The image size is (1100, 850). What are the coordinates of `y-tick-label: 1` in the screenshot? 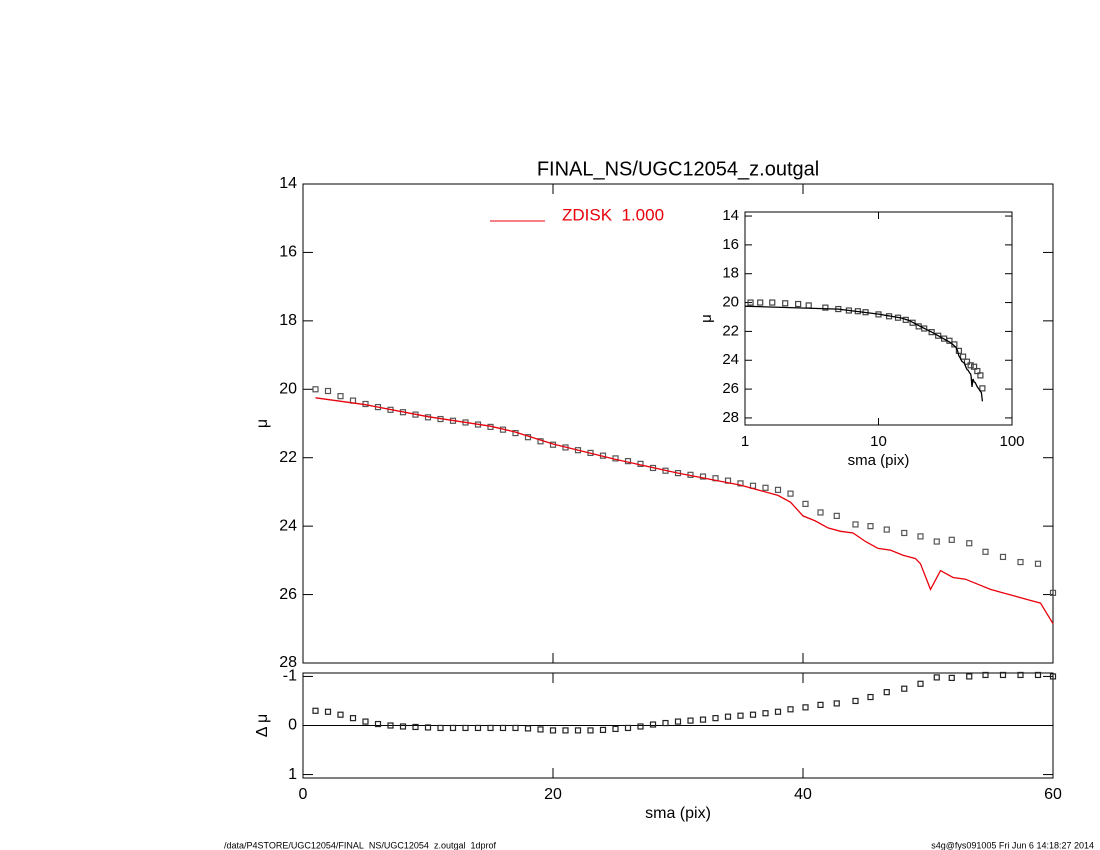 It's located at (292, 774).